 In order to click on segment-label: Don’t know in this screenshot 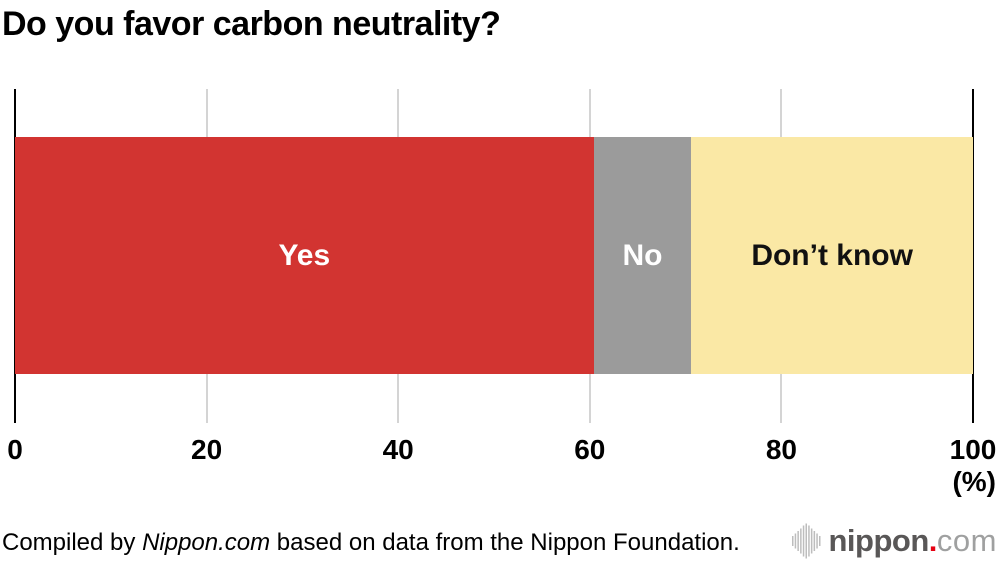, I will do `click(832, 255)`.